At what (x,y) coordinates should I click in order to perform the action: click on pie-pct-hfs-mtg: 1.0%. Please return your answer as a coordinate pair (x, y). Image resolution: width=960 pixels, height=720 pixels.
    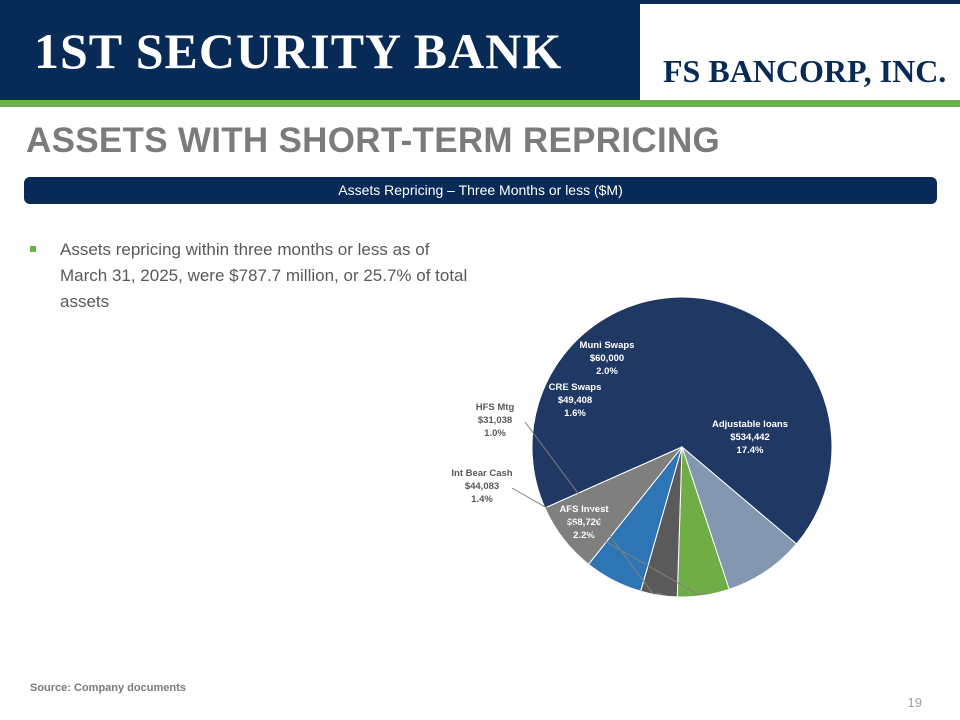
    Looking at the image, I should click on (495, 433).